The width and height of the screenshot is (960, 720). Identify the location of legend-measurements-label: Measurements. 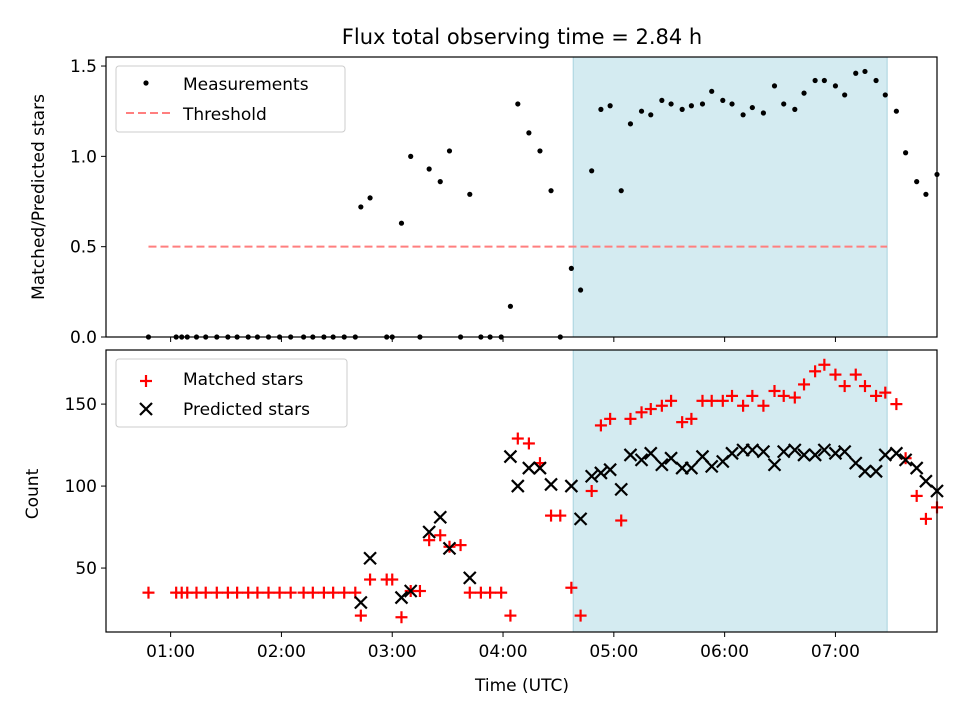
(246, 85).